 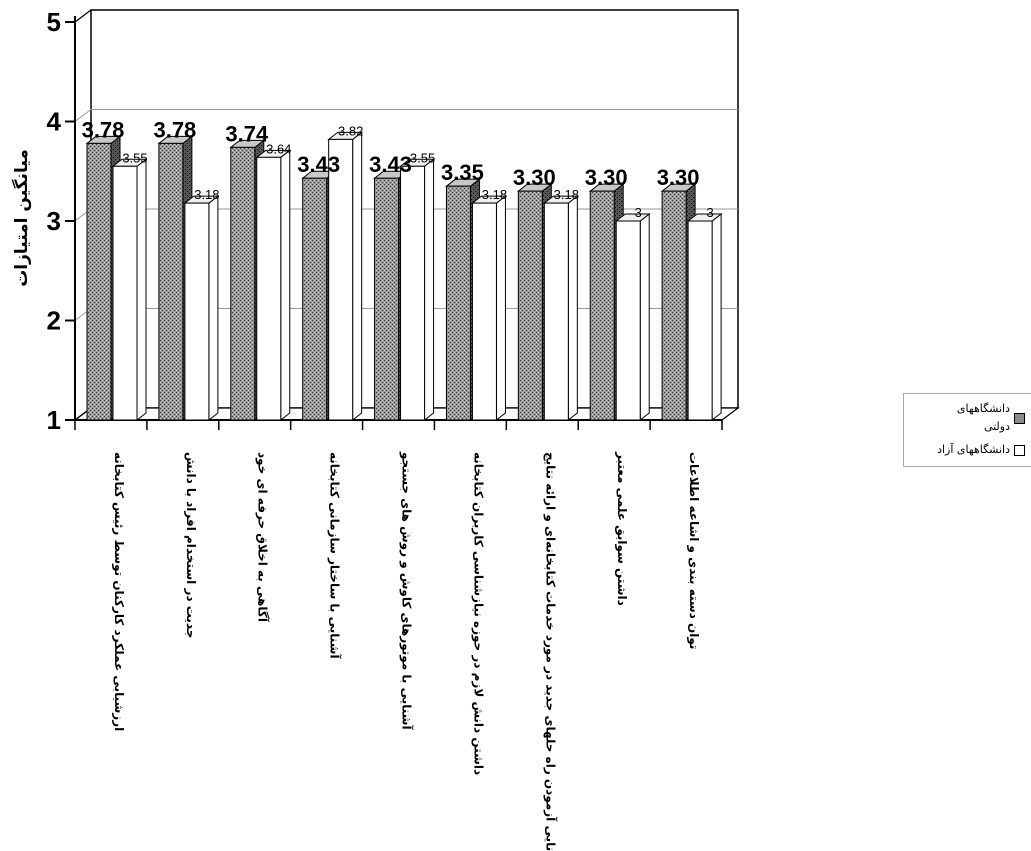 I want to click on y-tick-label: 1, so click(x=54, y=420).